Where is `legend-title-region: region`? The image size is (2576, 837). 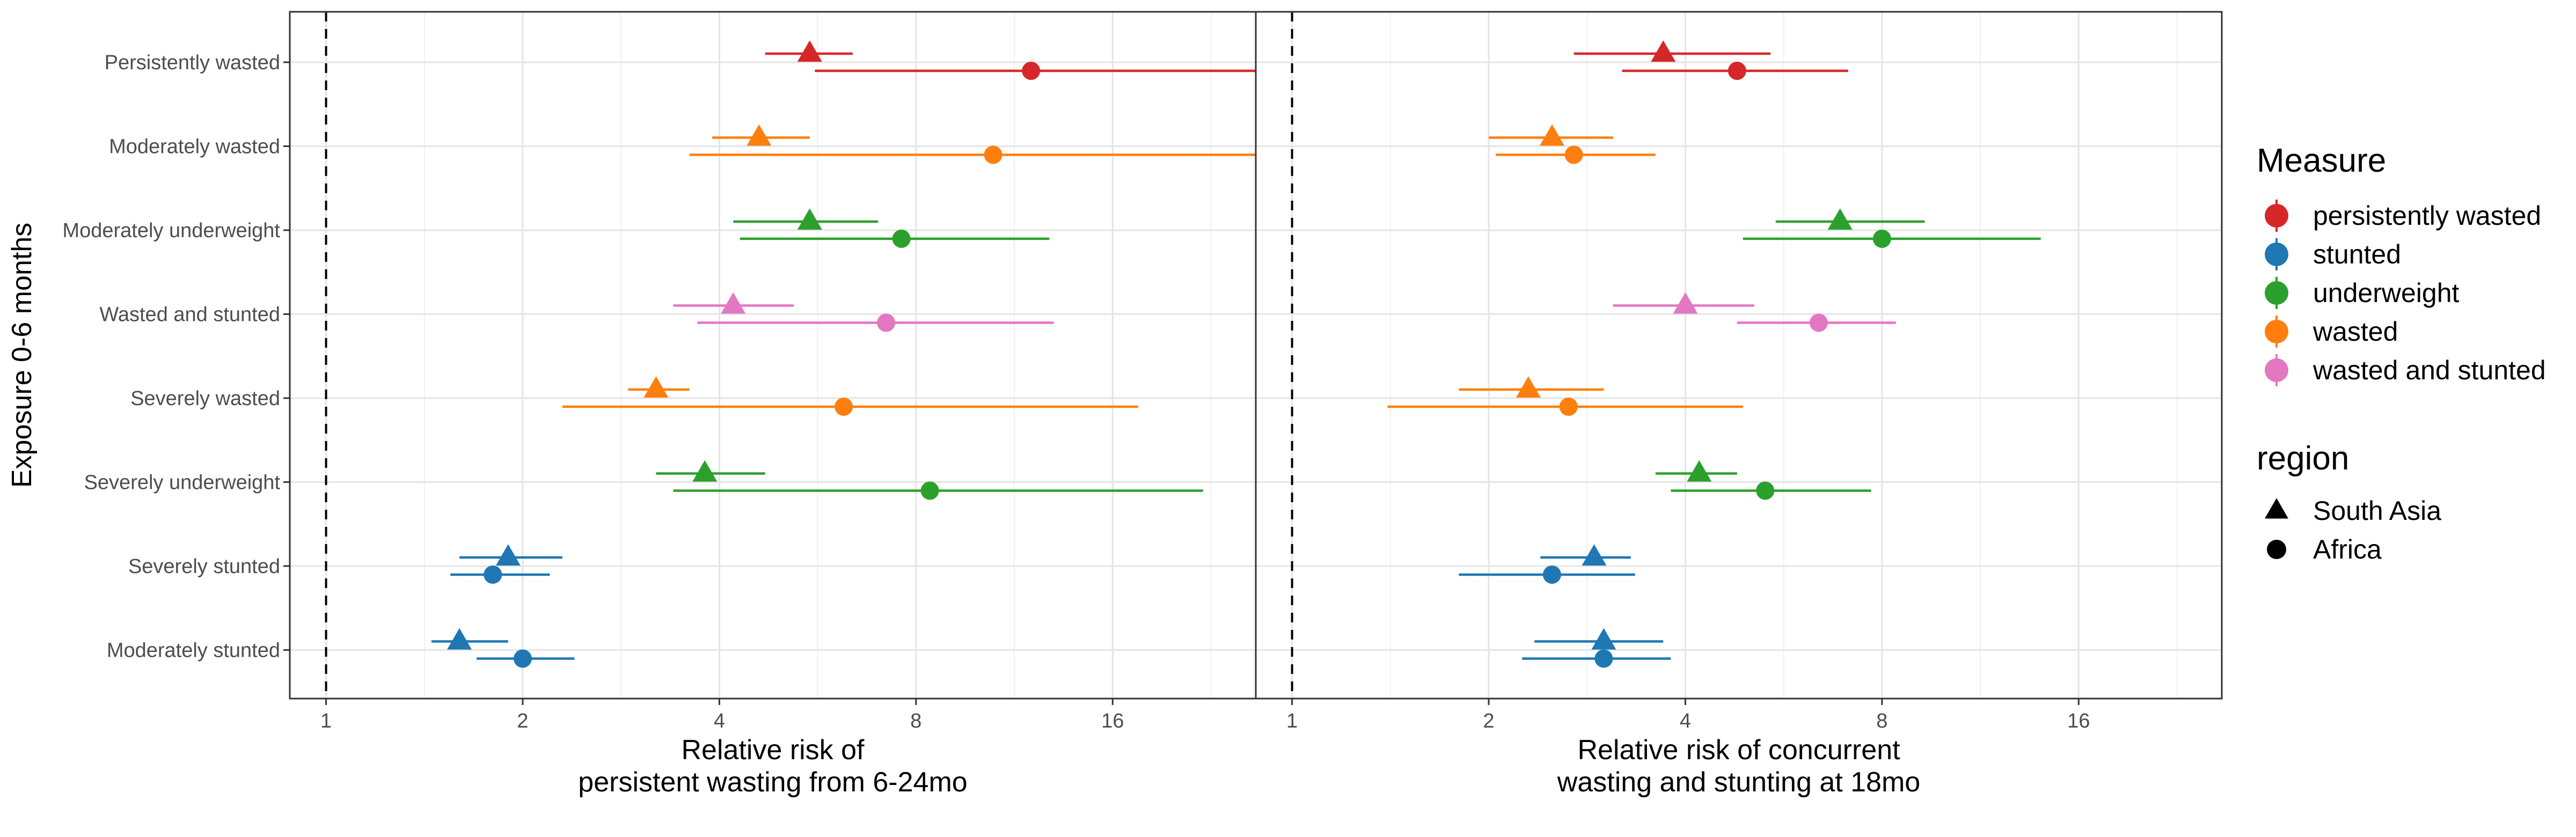 legend-title-region: region is located at coordinates (2303, 458).